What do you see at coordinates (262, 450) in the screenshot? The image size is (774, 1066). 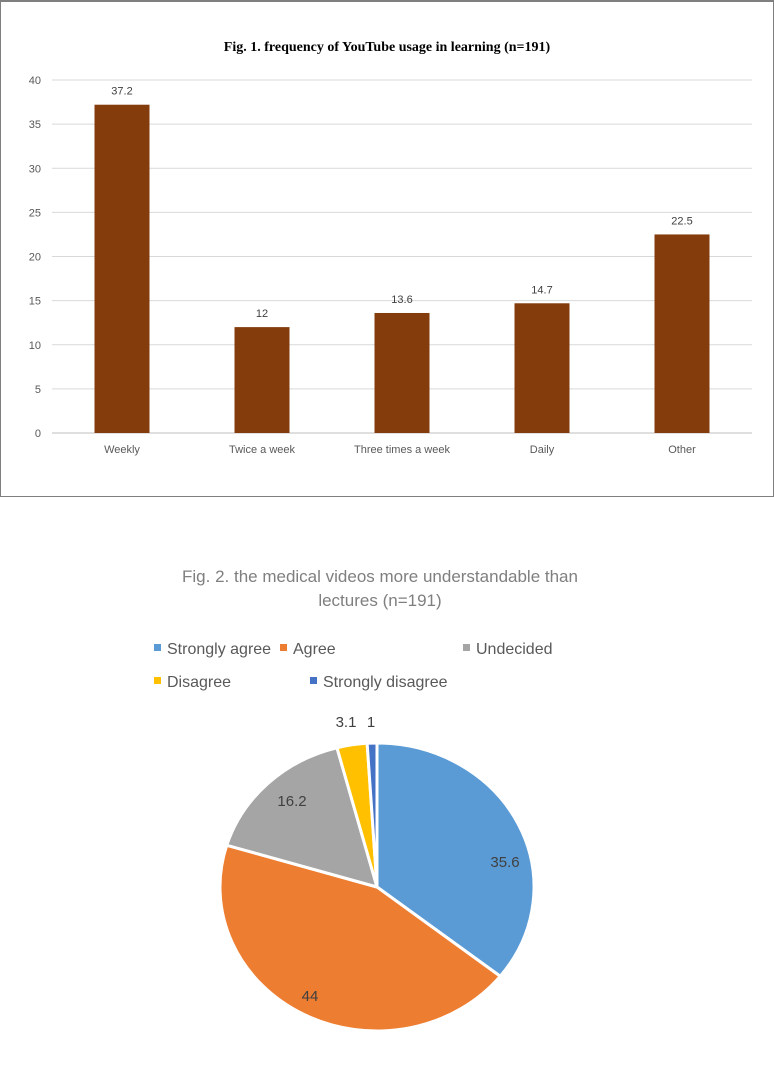 I see `x-tick-label: Twice a week` at bounding box center [262, 450].